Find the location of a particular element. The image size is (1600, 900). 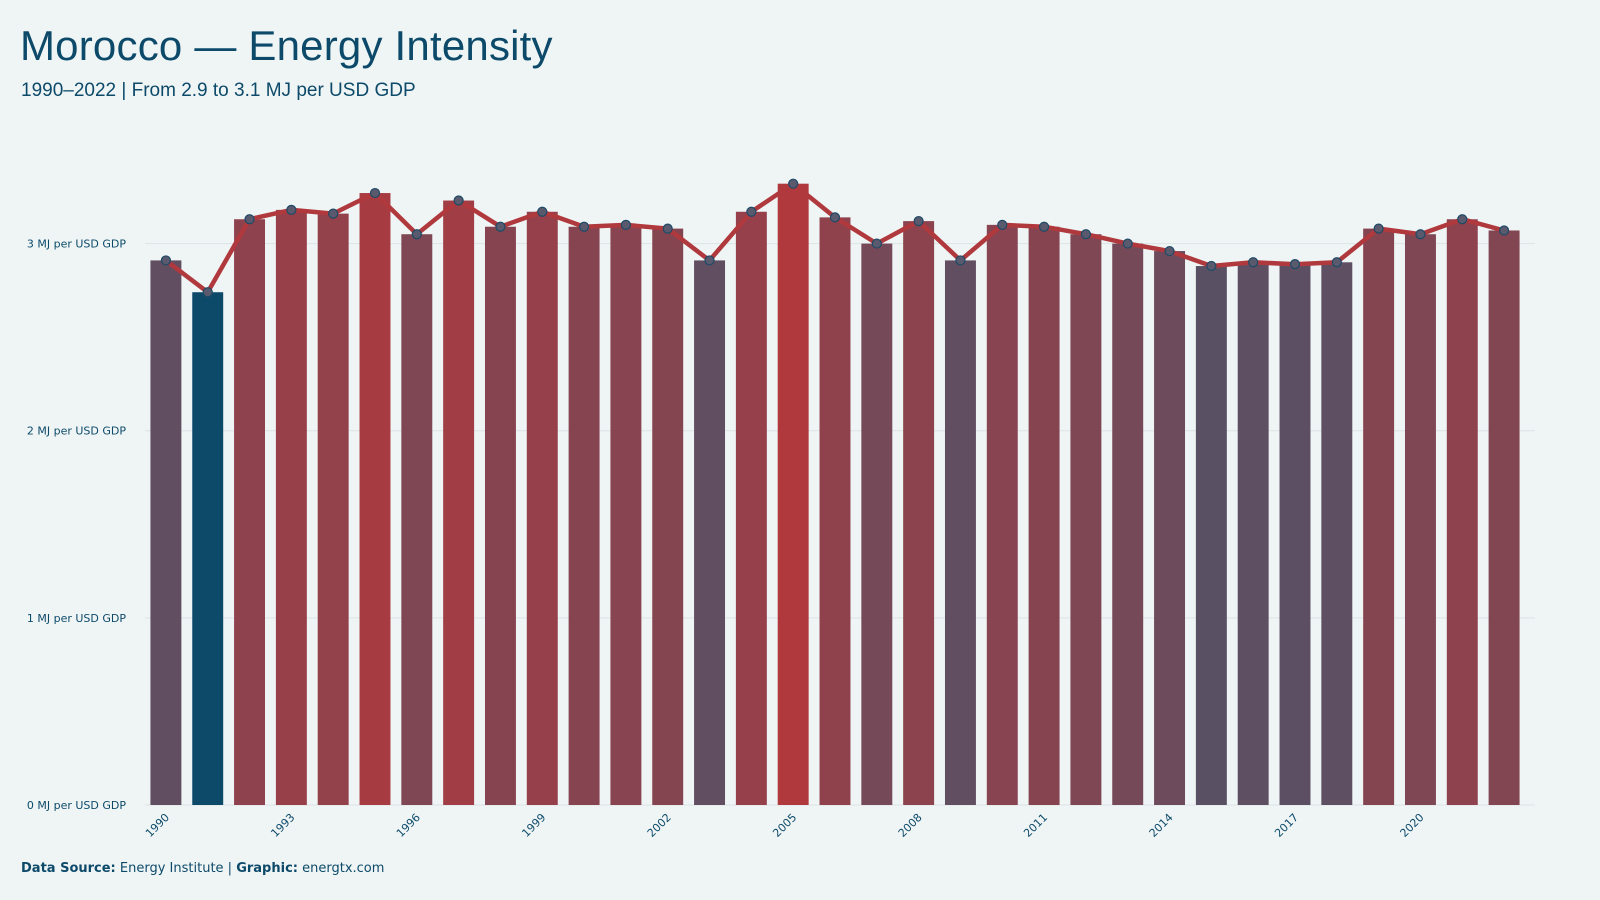

marker-2019 is located at coordinates (1378, 228).